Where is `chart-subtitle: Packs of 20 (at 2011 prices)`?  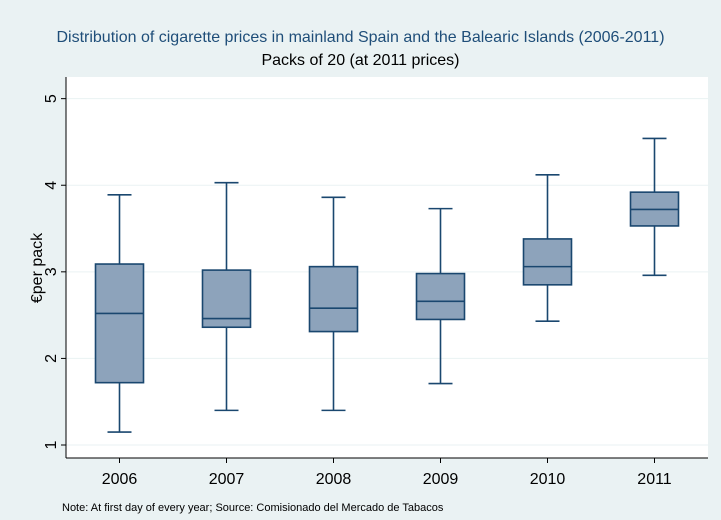
chart-subtitle: Packs of 20 (at 2011 prices) is located at coordinates (360, 60).